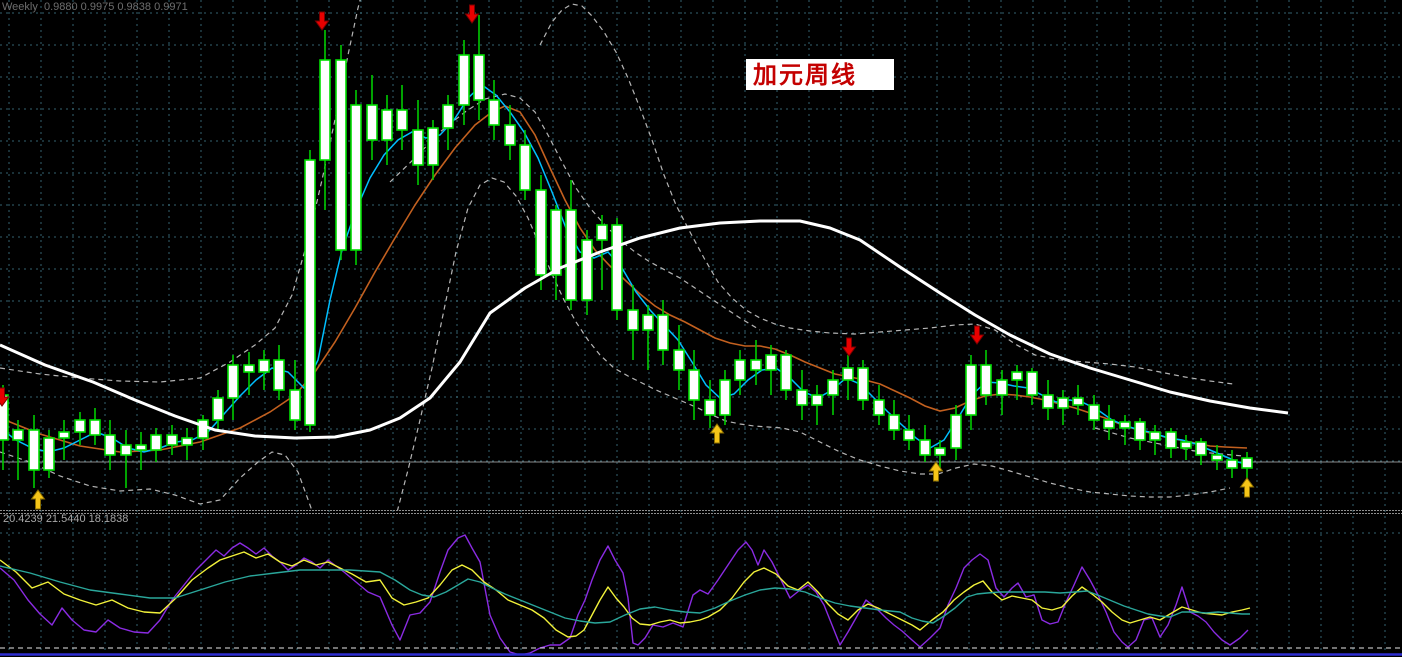 The image size is (1402, 657). What do you see at coordinates (820, 74) in the screenshot?
I see `chart-note-label: 加元周线` at bounding box center [820, 74].